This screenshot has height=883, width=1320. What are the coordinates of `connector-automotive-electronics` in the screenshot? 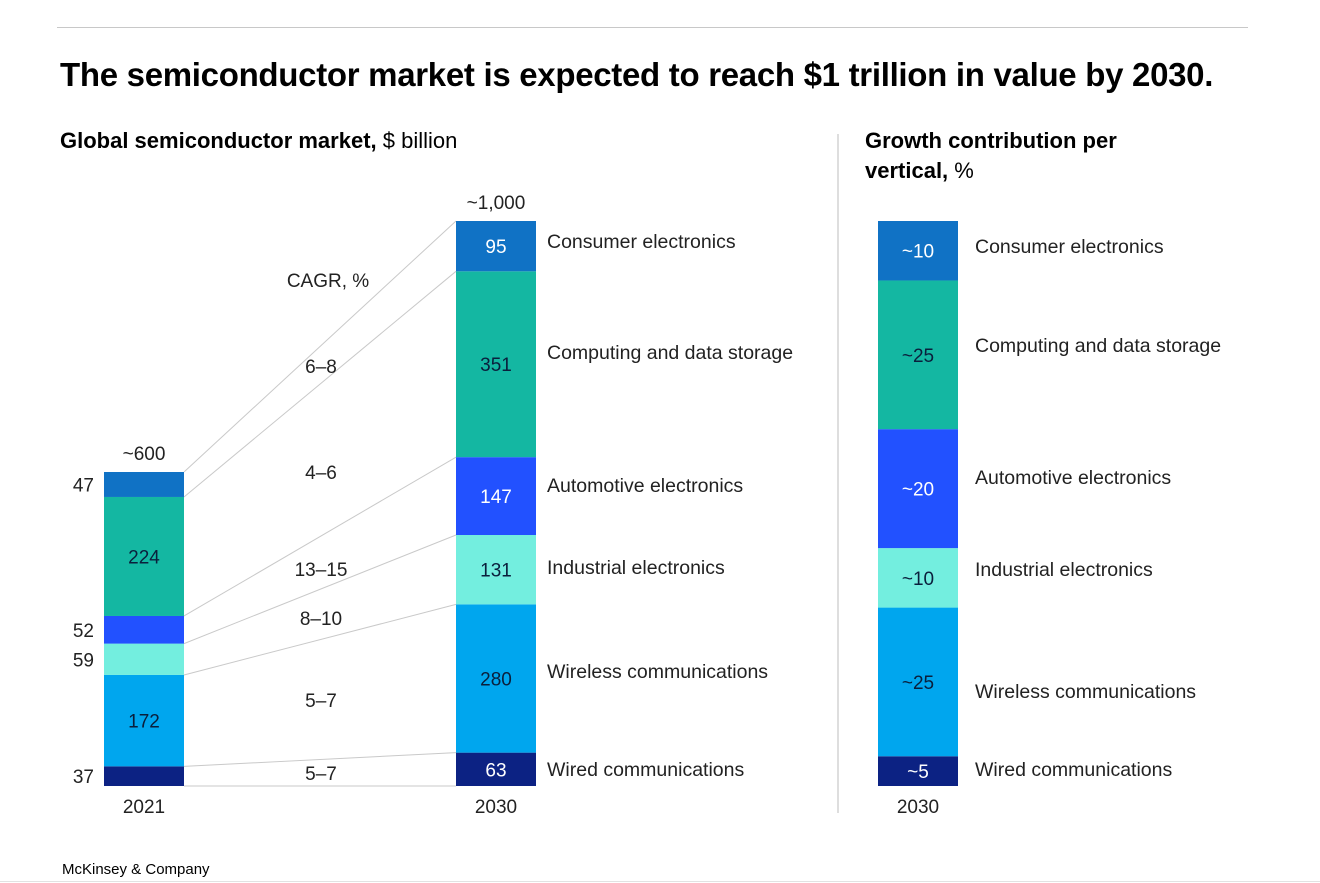 It's located at (320, 536).